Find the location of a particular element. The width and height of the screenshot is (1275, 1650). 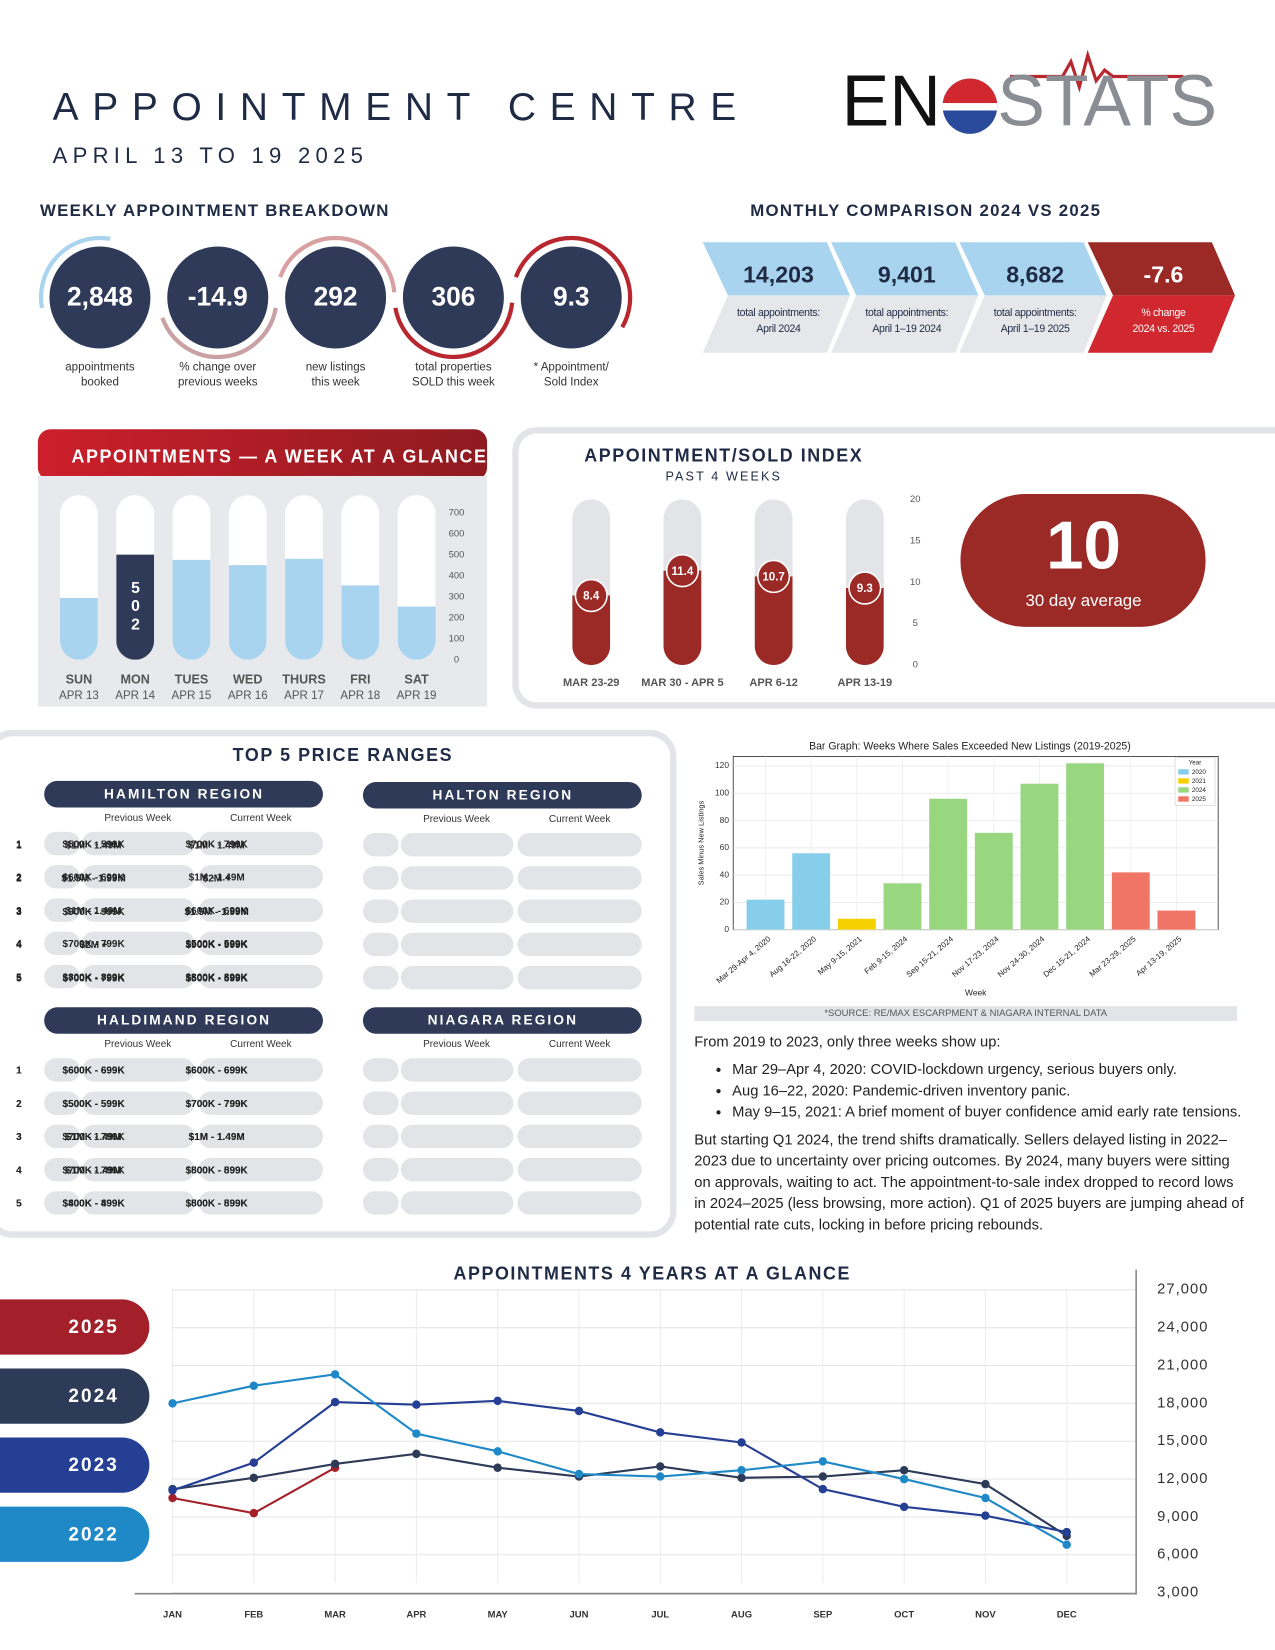

comparison-label: April 1–19 2024 is located at coordinates (906, 329).